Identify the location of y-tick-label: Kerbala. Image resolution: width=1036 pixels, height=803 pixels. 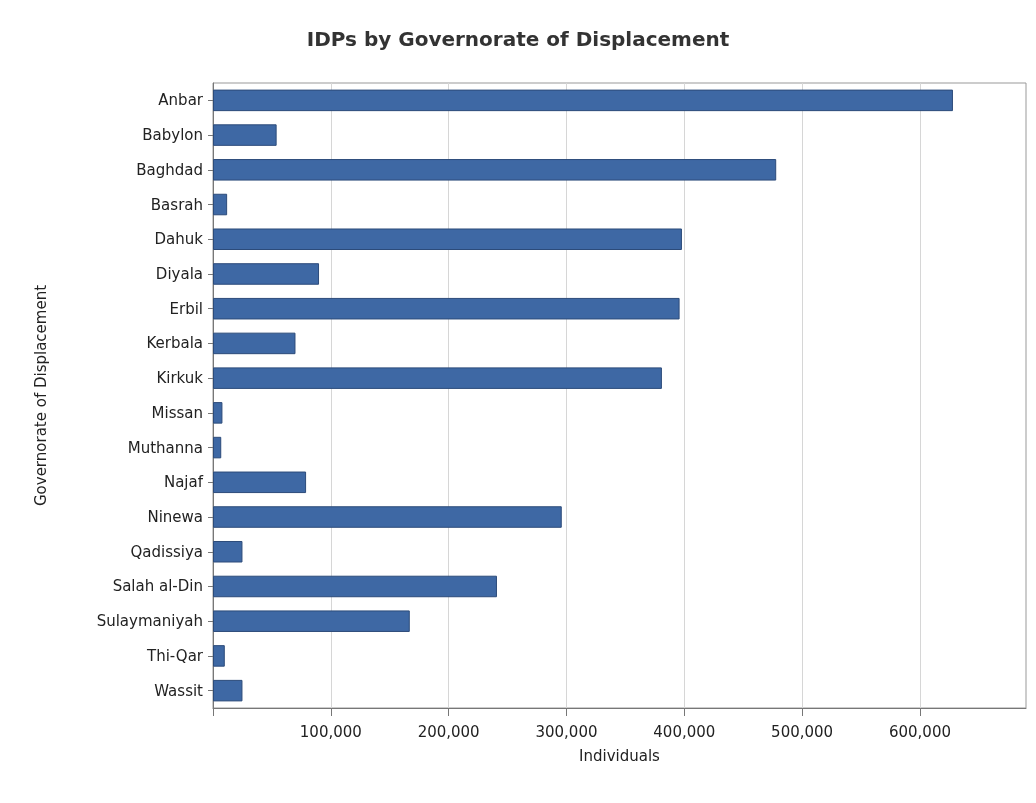
(174, 343).